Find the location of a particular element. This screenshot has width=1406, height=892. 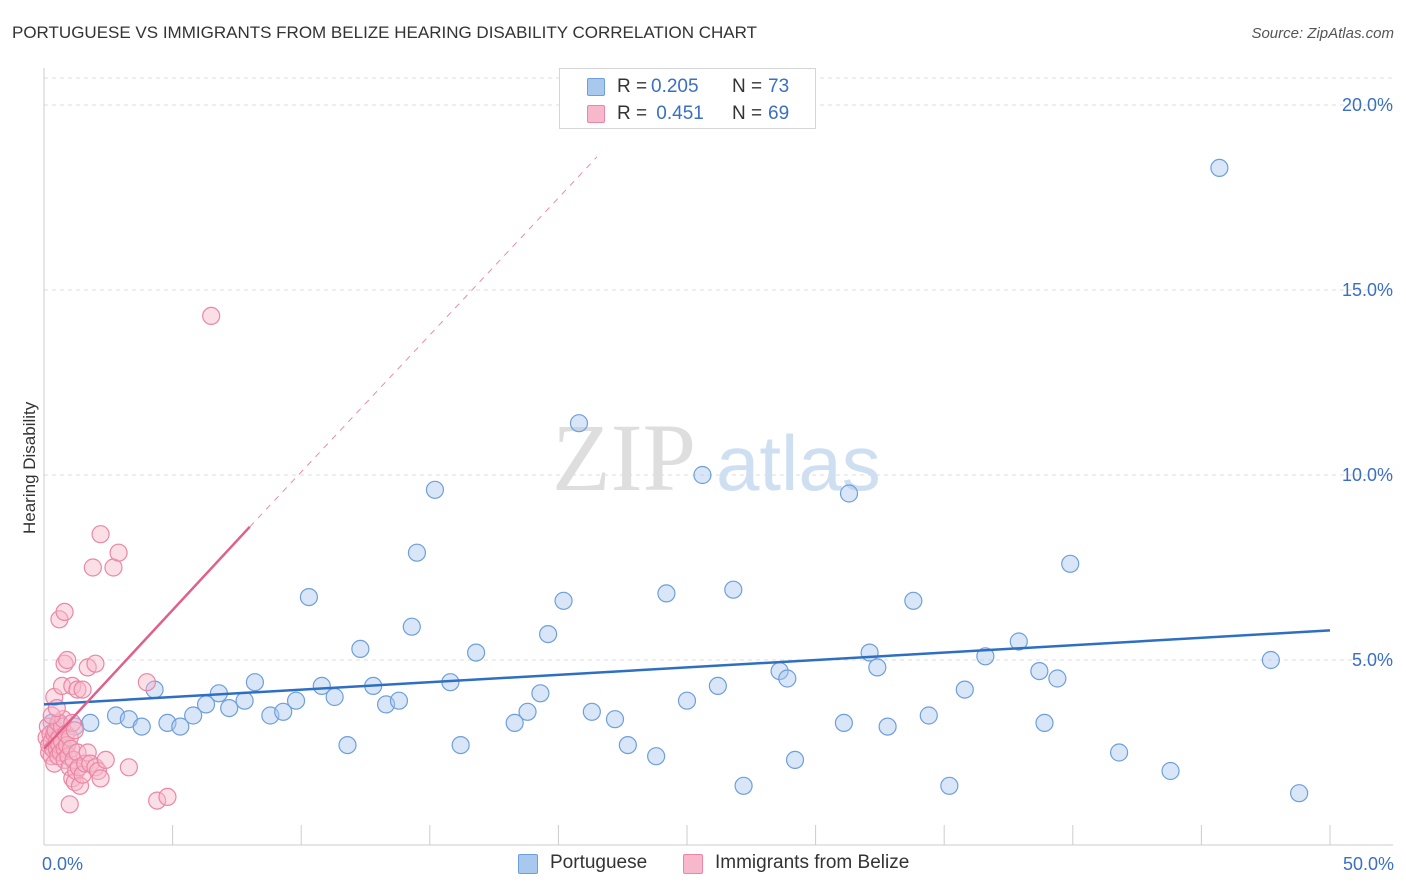

legend-n-value: 69 is located at coordinates (779, 113).